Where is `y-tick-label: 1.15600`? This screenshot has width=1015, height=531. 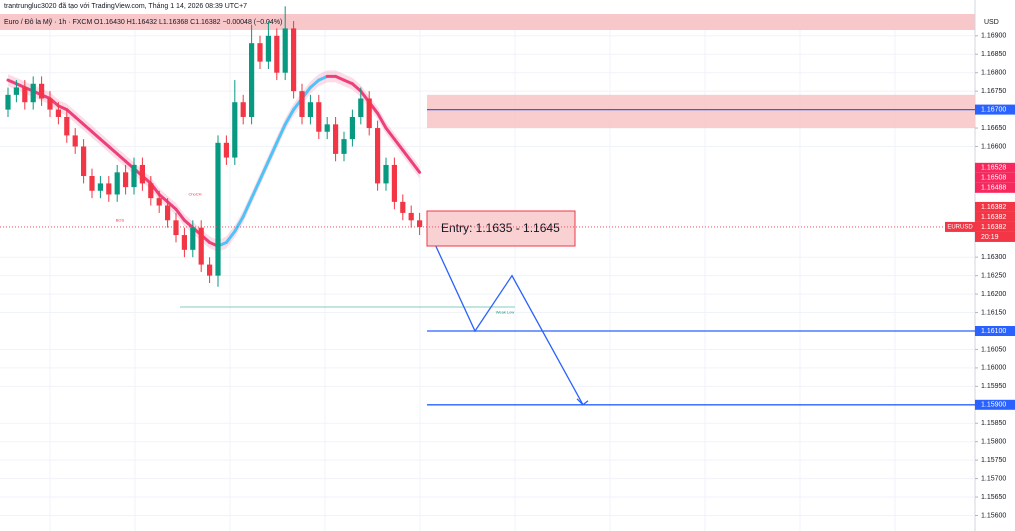
y-tick-label: 1.15600 is located at coordinates (993, 515).